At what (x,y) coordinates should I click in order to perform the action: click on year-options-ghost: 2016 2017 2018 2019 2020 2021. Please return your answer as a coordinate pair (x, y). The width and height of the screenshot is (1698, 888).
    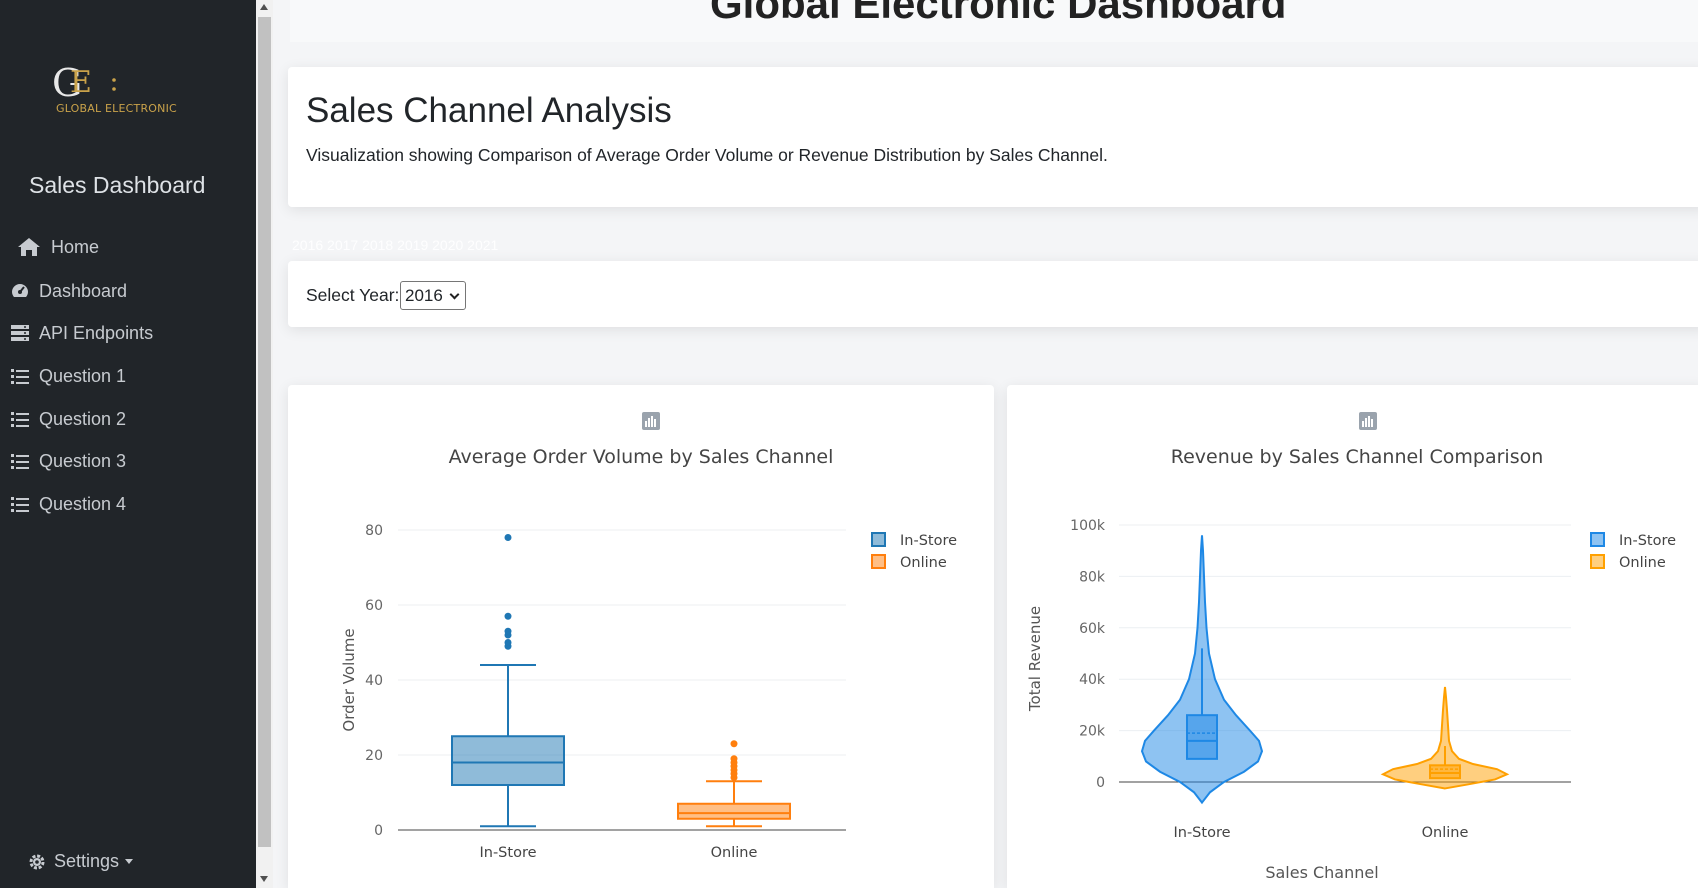
    Looking at the image, I should click on (395, 245).